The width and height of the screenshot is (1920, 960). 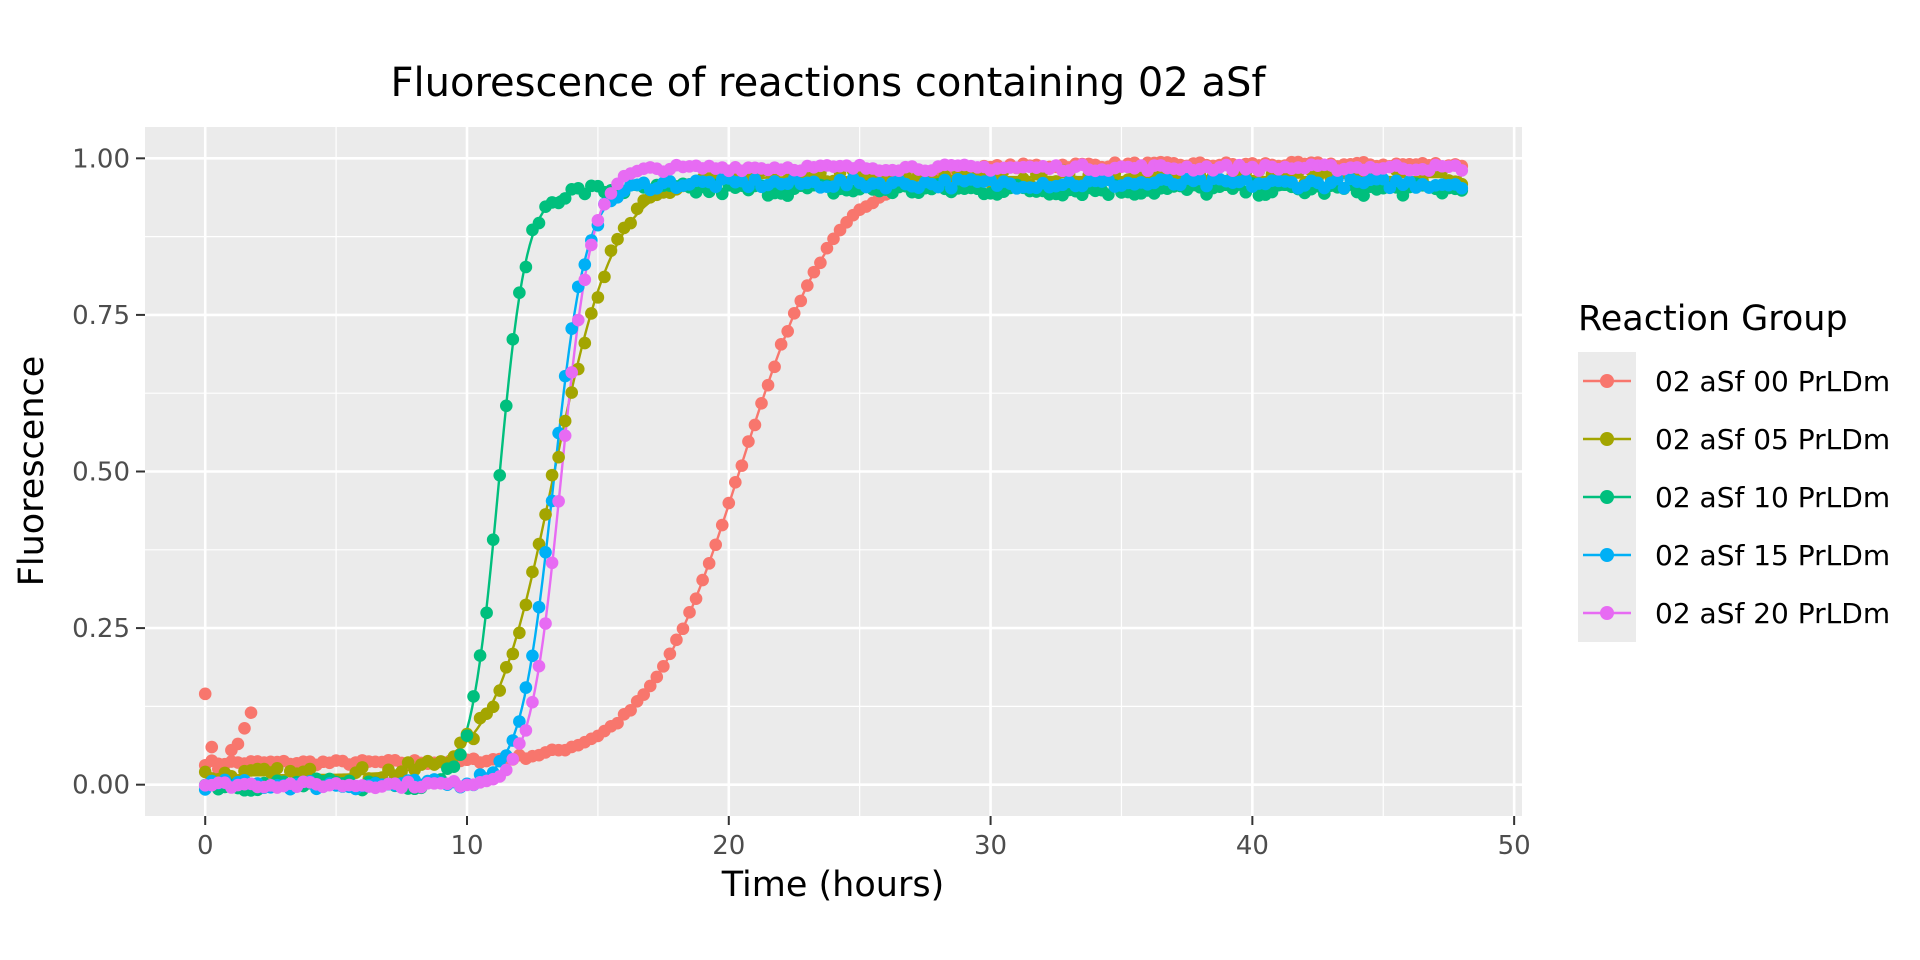 What do you see at coordinates (1713, 319) in the screenshot?
I see `legend-title: Reaction Group` at bounding box center [1713, 319].